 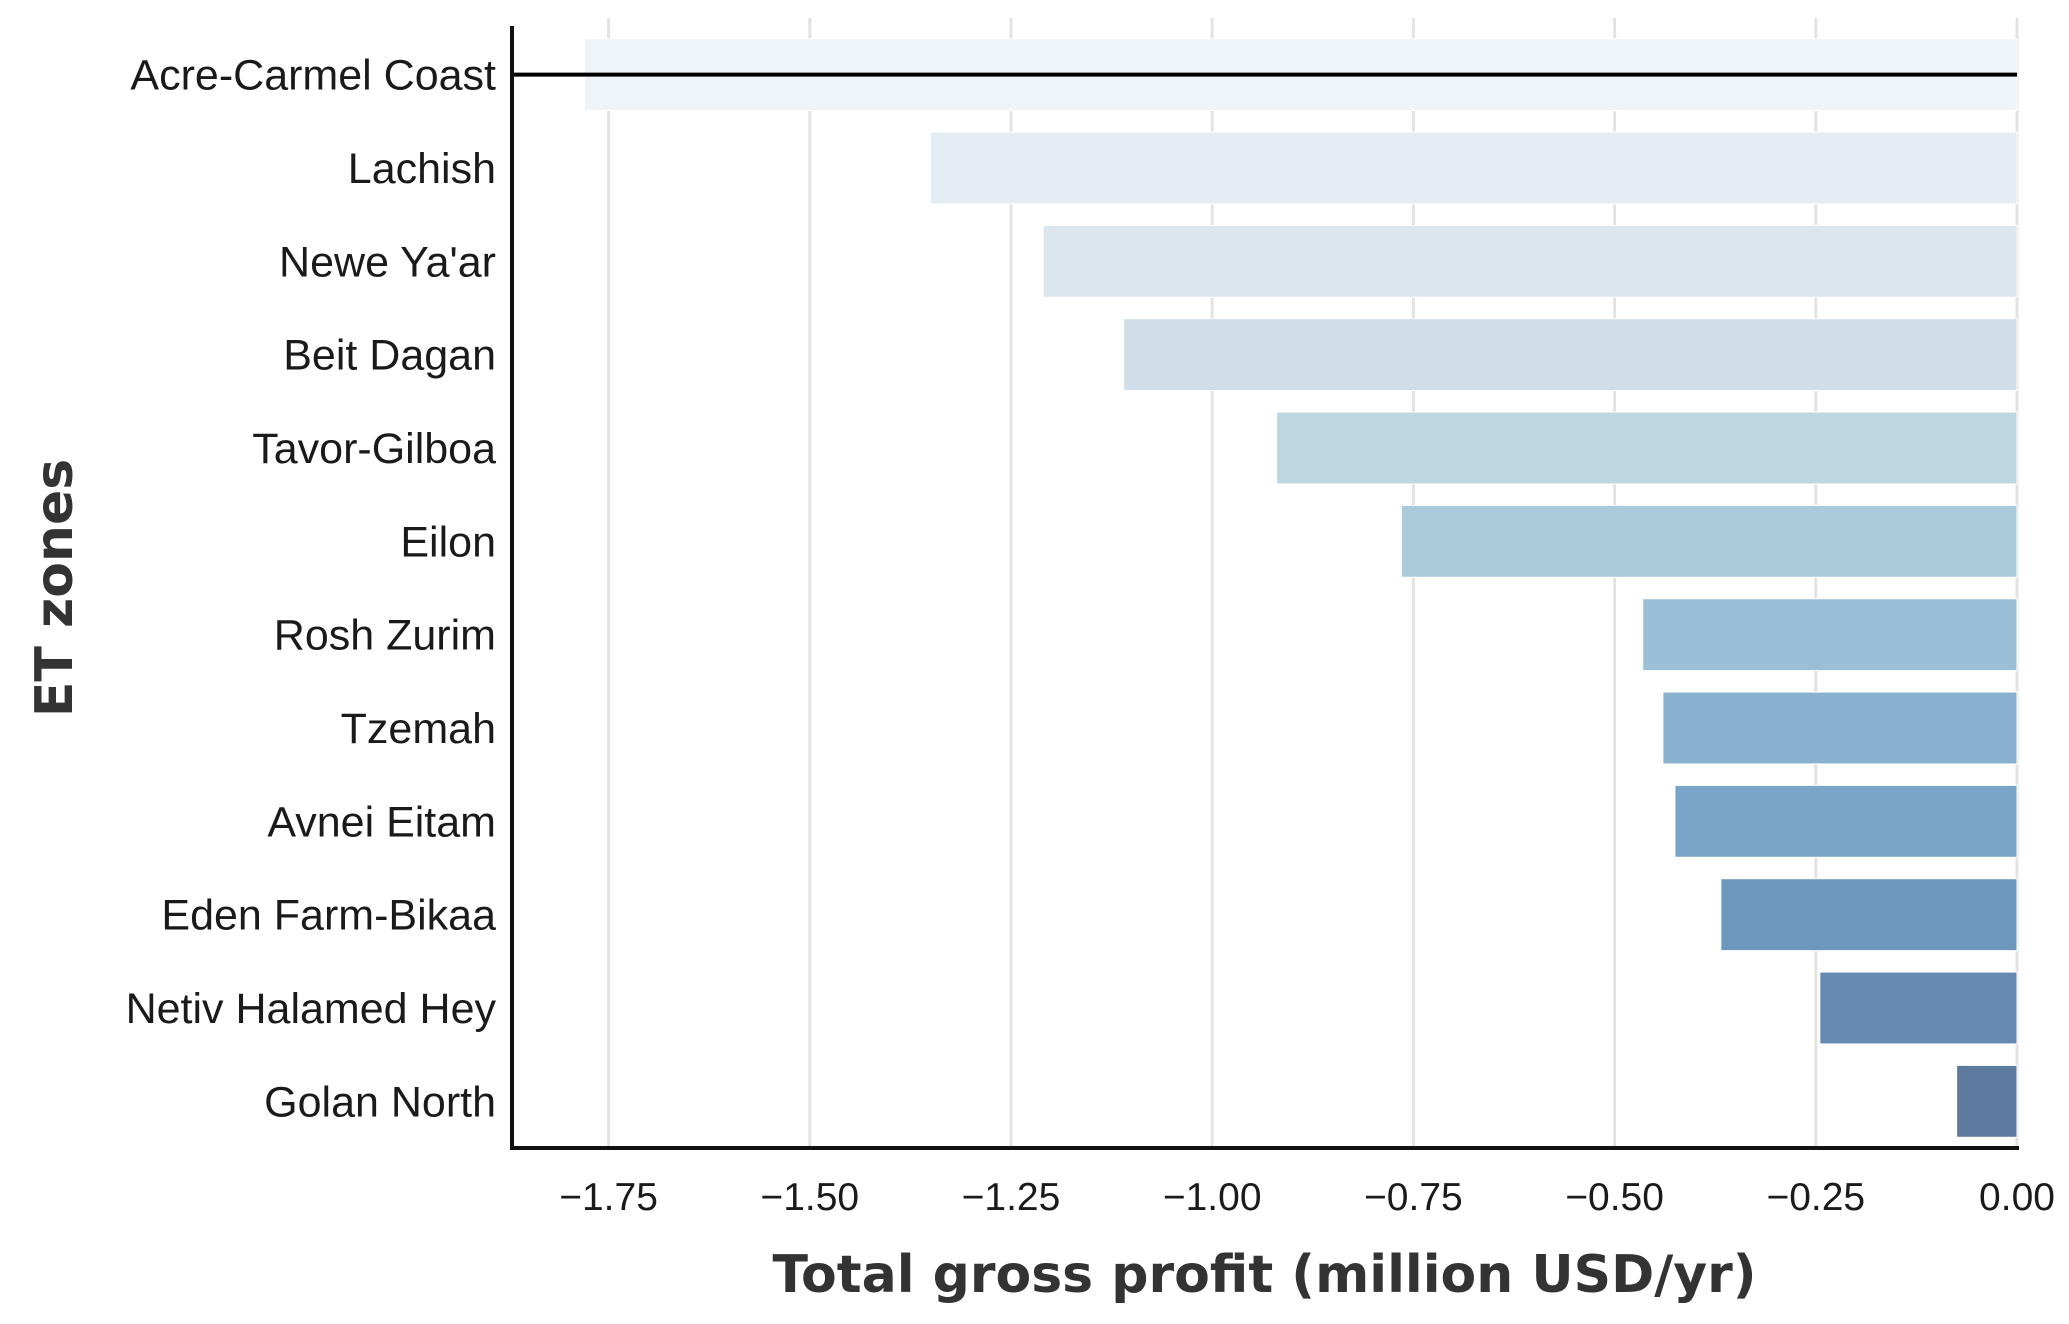 I want to click on y-category-label: Beit Dagan, so click(x=389, y=356).